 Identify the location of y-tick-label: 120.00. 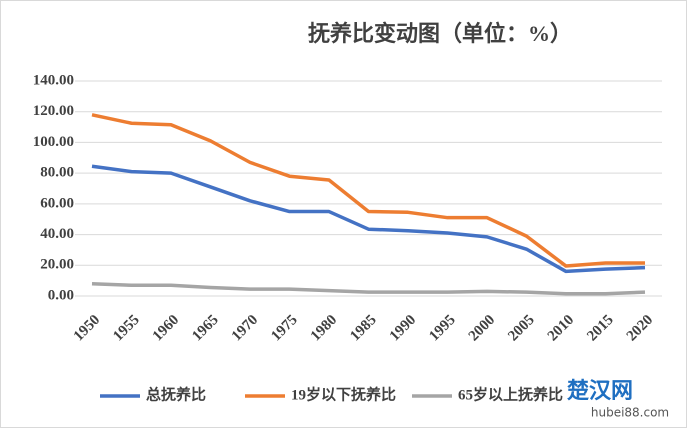
(53, 111).